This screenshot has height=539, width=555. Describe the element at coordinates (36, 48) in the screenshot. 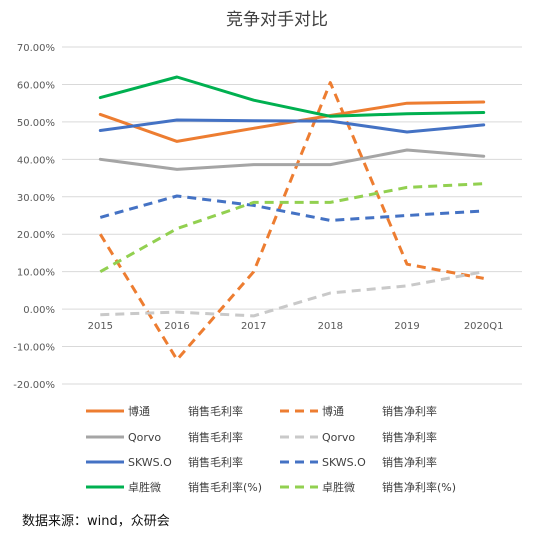

I see `y-tick-label: 70.00%` at that location.